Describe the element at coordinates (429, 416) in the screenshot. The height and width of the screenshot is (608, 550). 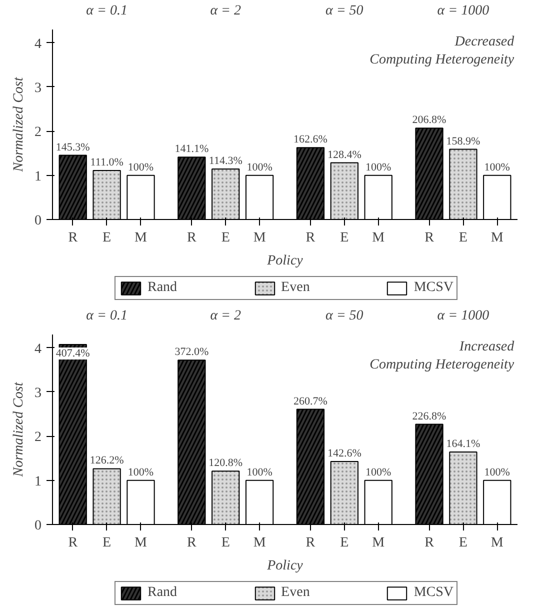
I see `data-label: 226.8%` at that location.